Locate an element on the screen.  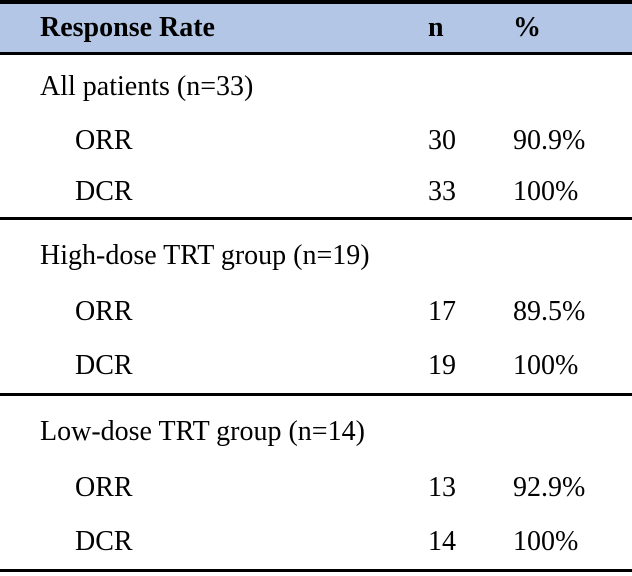
table-row: DCR 14 100% is located at coordinates (316, 542).